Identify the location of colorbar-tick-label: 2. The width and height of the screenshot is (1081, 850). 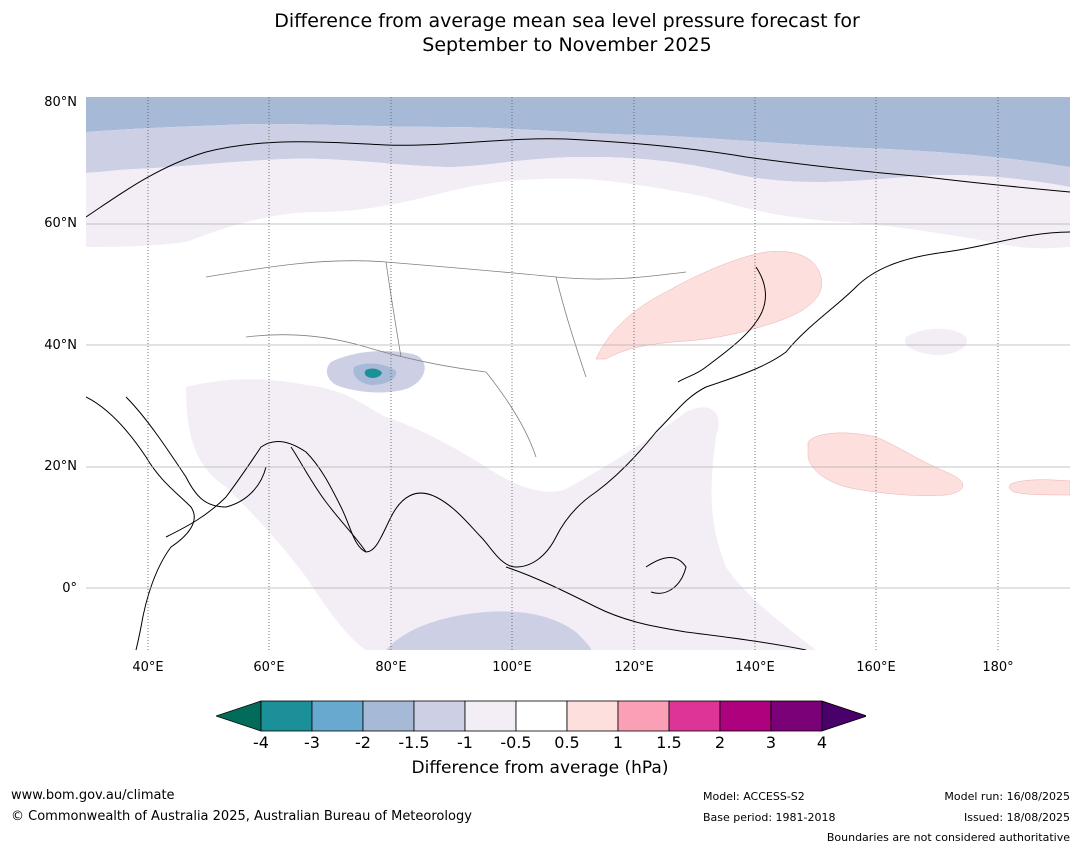
(720, 742).